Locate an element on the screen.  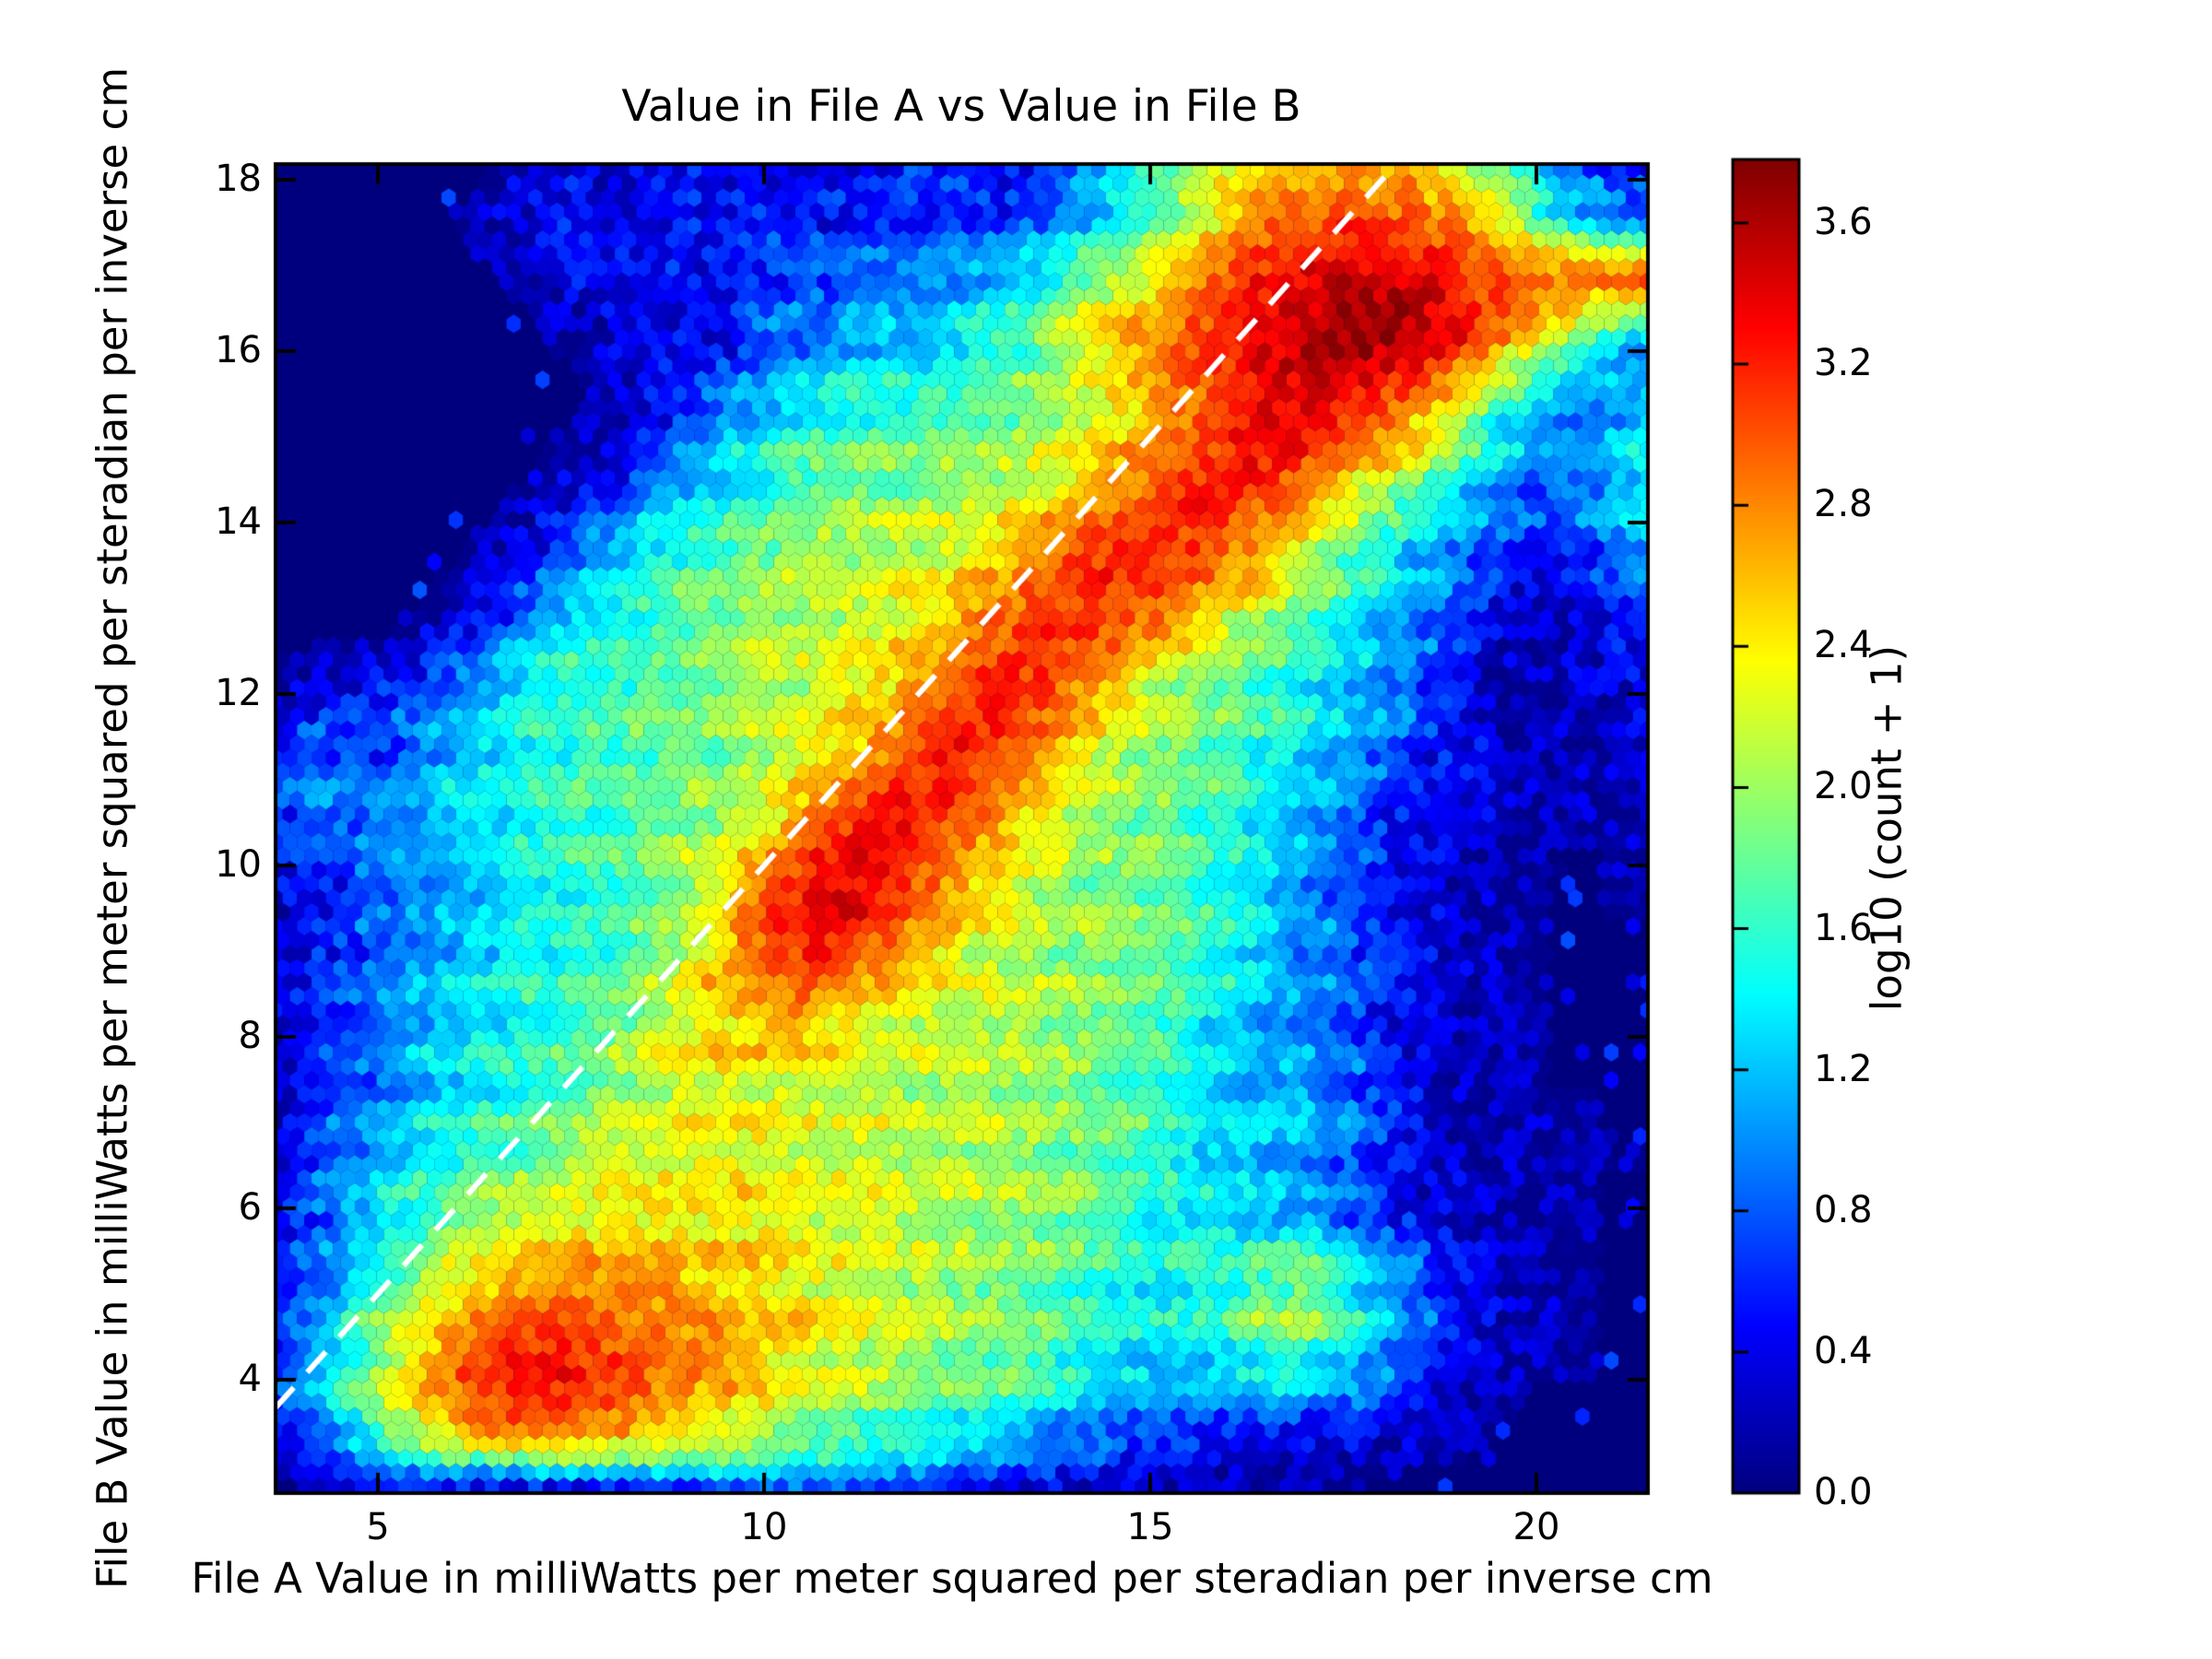
colorbar-tick-label: 0.4 is located at coordinates (1843, 1350).